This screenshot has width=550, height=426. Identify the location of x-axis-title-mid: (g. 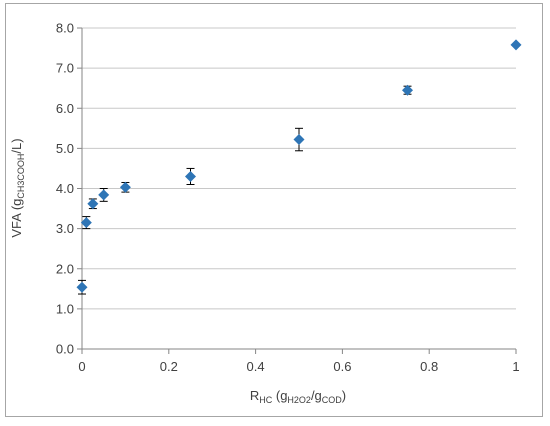
(279, 395).